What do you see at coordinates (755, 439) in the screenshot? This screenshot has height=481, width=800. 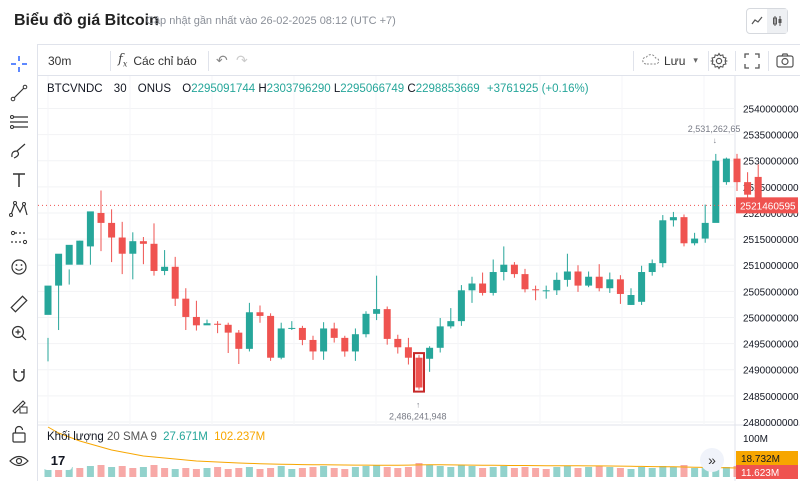 I see `volume-tick-label: 100M` at bounding box center [755, 439].